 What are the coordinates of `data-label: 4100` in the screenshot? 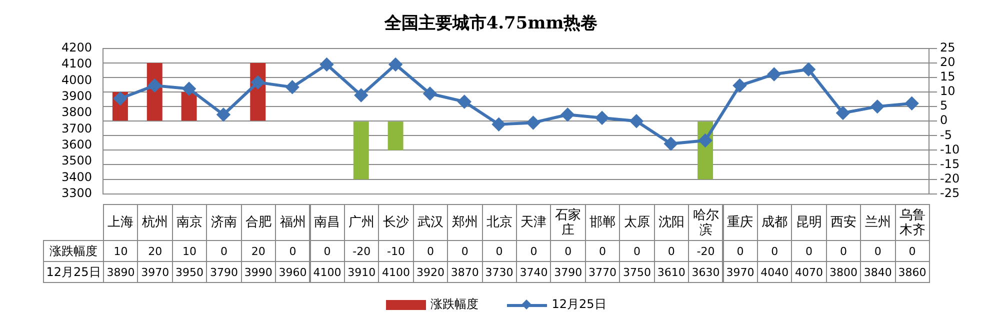 It's located at (396, 272).